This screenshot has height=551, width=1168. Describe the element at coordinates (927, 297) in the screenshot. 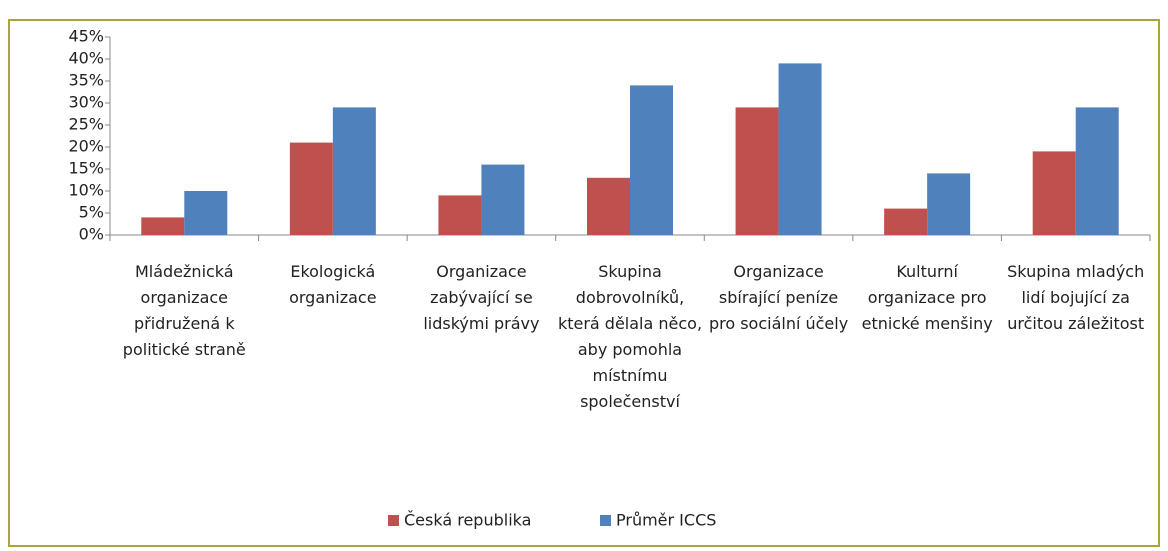

I see `x-tick-label: Kulturní organizace pro etnické menšiny` at that location.